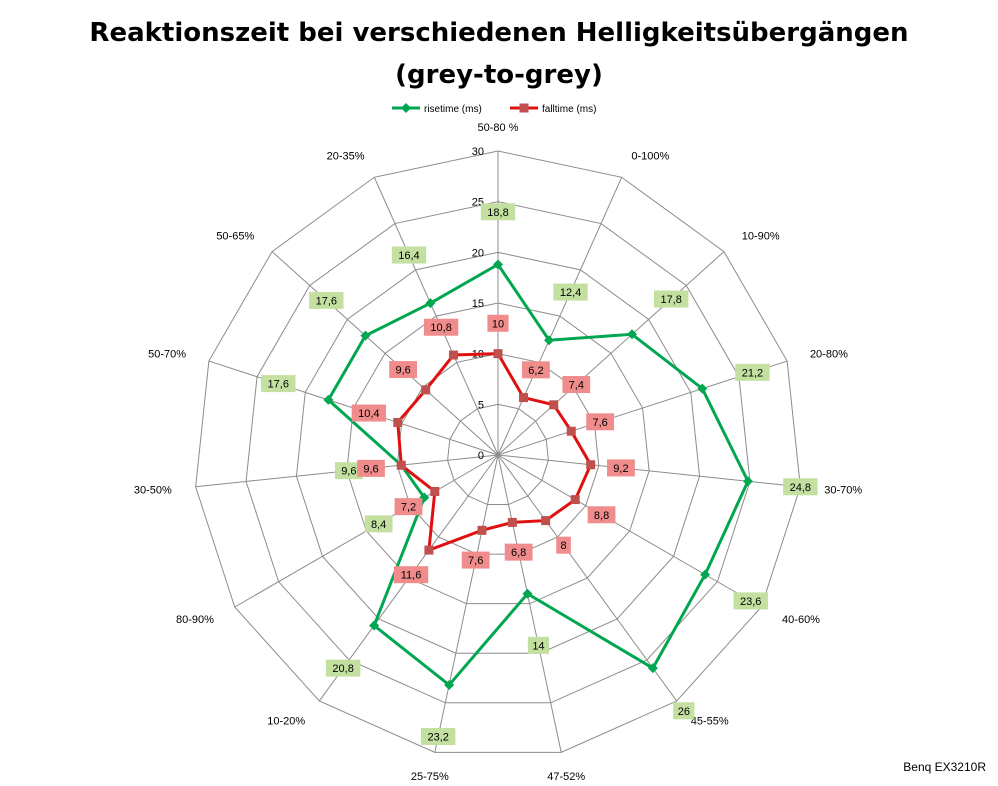 Image resolution: width=998 pixels, height=786 pixels. I want to click on data-label: 9,2, so click(620, 469).